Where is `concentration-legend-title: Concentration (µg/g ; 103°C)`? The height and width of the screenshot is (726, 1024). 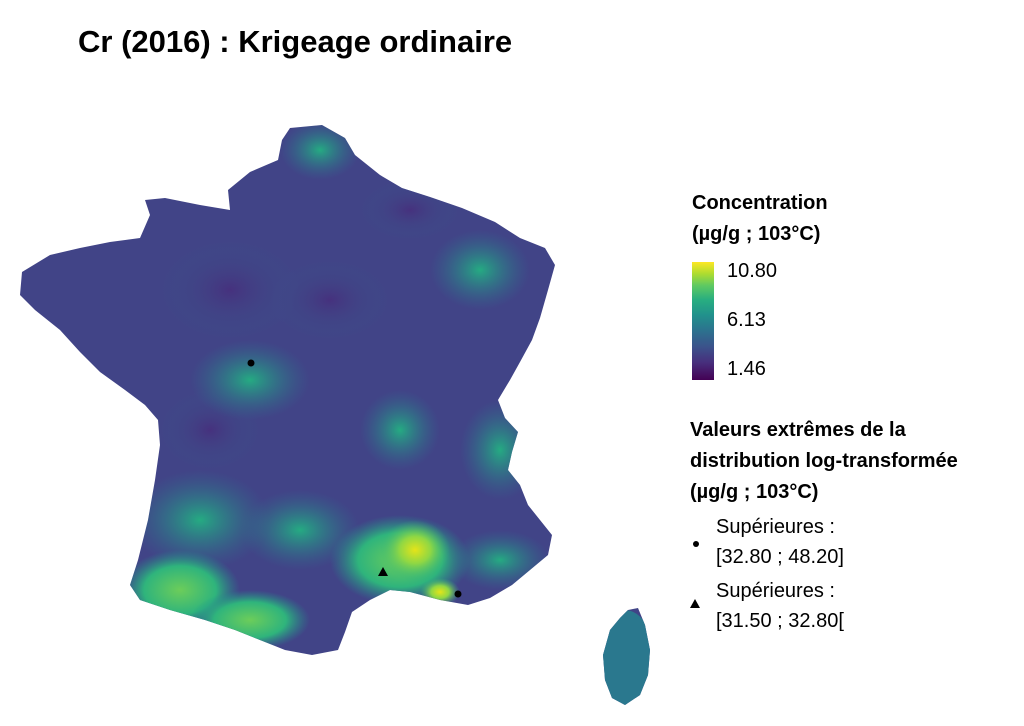 concentration-legend-title: Concentration (µg/g ; 103°C) is located at coordinates (760, 218).